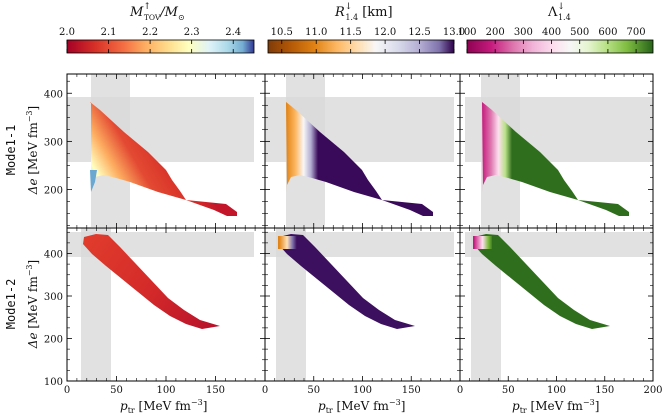 The width and height of the screenshot is (665, 417). Describe the element at coordinates (11, 304) in the screenshot. I see `row2-model-label: Mode1-2` at that location.